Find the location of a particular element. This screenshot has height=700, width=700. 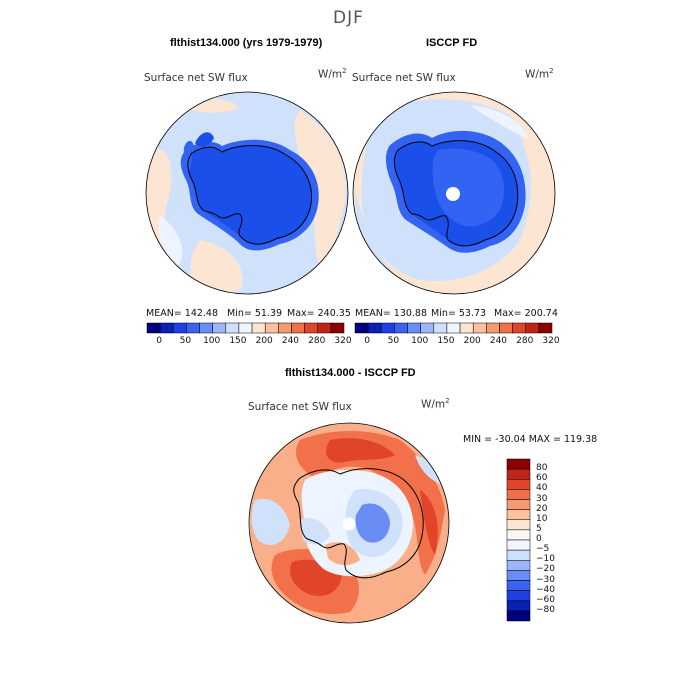

panel-3-map is located at coordinates (349, 523).